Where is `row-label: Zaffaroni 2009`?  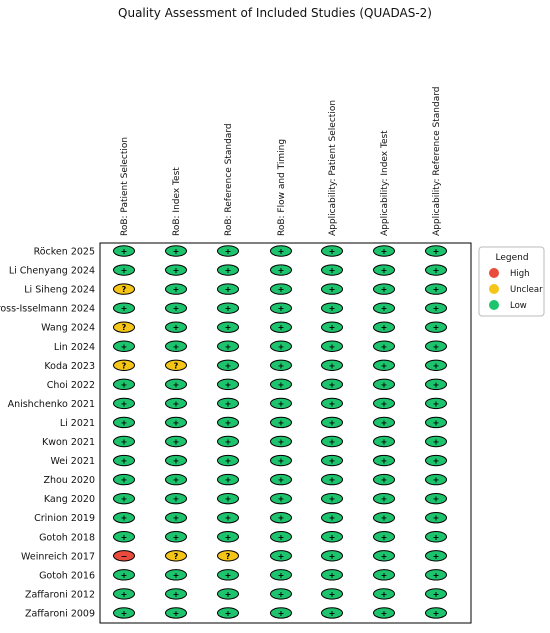 row-label: Zaffaroni 2009 is located at coordinates (60, 613).